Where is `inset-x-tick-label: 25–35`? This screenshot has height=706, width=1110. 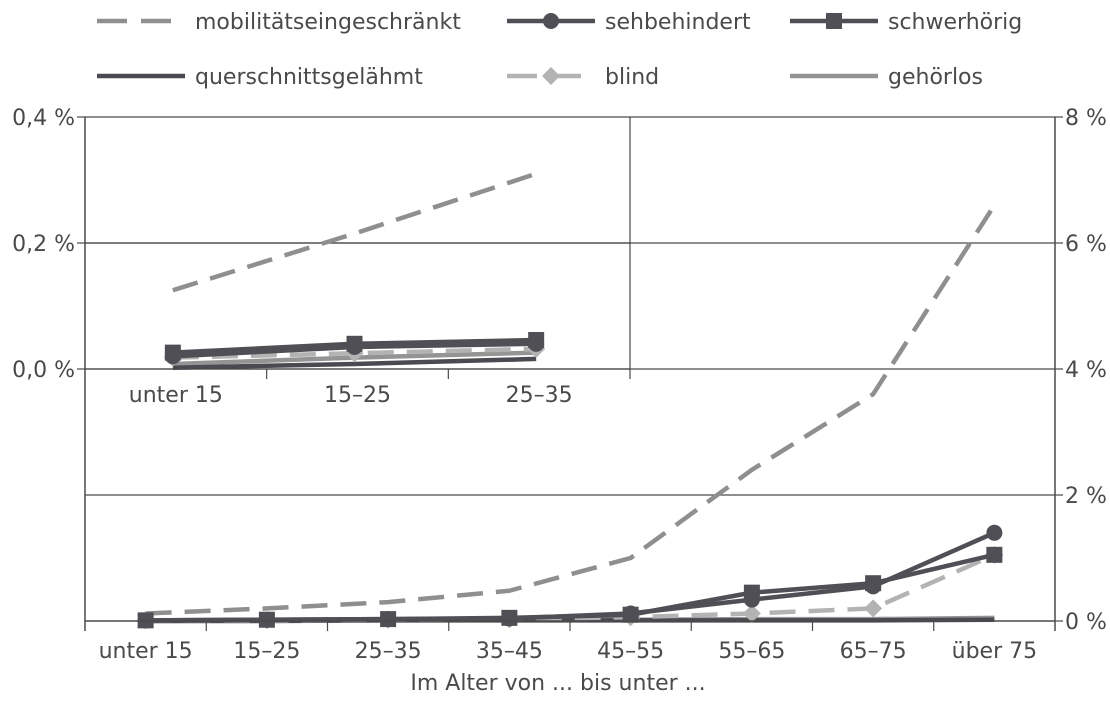 inset-x-tick-label: 25–35 is located at coordinates (539, 395).